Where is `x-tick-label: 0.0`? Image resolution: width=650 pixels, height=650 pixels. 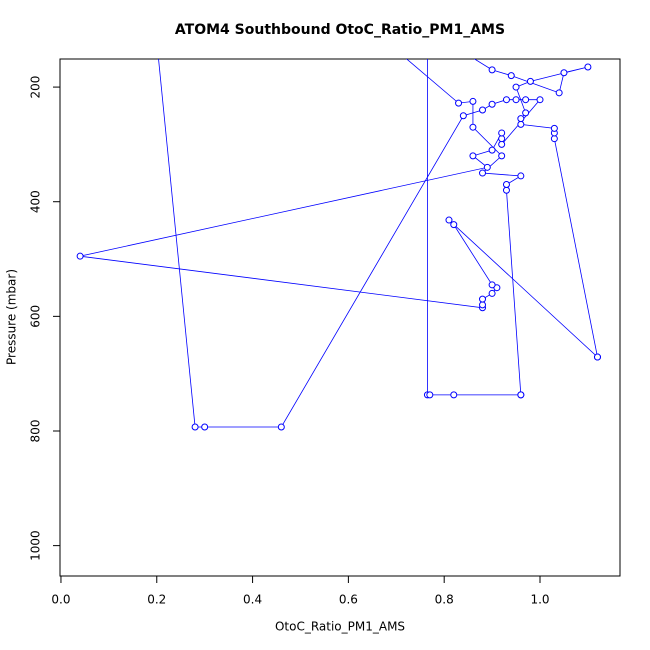
x-tick-label: 0.0 is located at coordinates (60, 600).